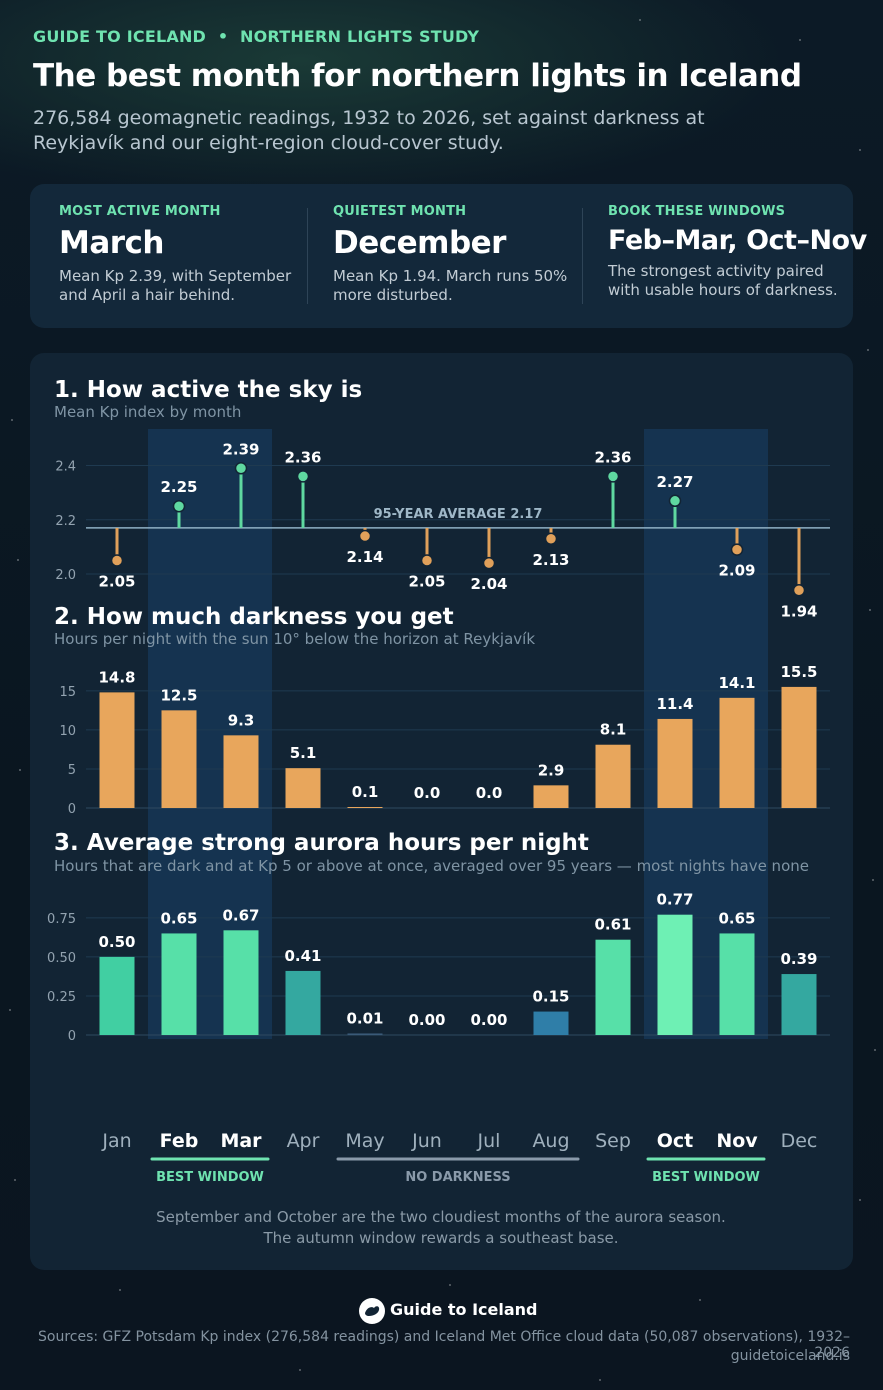 This screenshot has height=1390, width=883. What do you see at coordinates (464, 1309) in the screenshot?
I see `logo-text: Guide to Iceland` at bounding box center [464, 1309].